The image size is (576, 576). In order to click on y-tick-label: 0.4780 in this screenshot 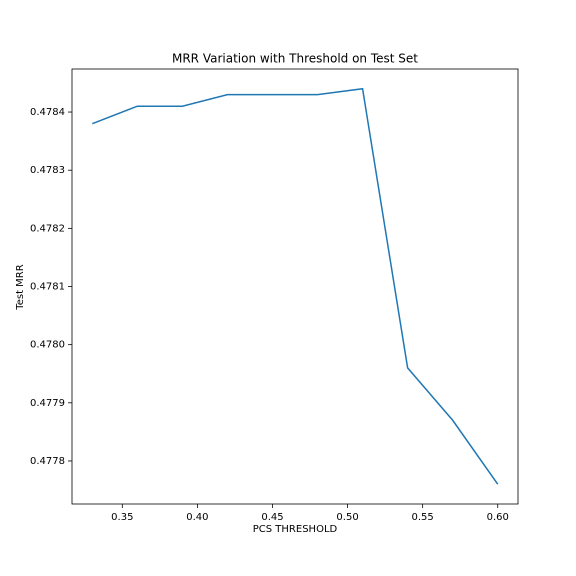, I will do `click(47, 345)`.